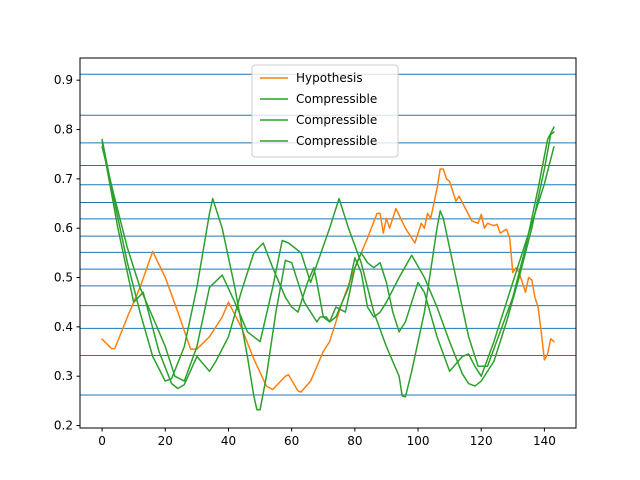  I want to click on y-tick-label-5: 0.7, so click(63, 179).